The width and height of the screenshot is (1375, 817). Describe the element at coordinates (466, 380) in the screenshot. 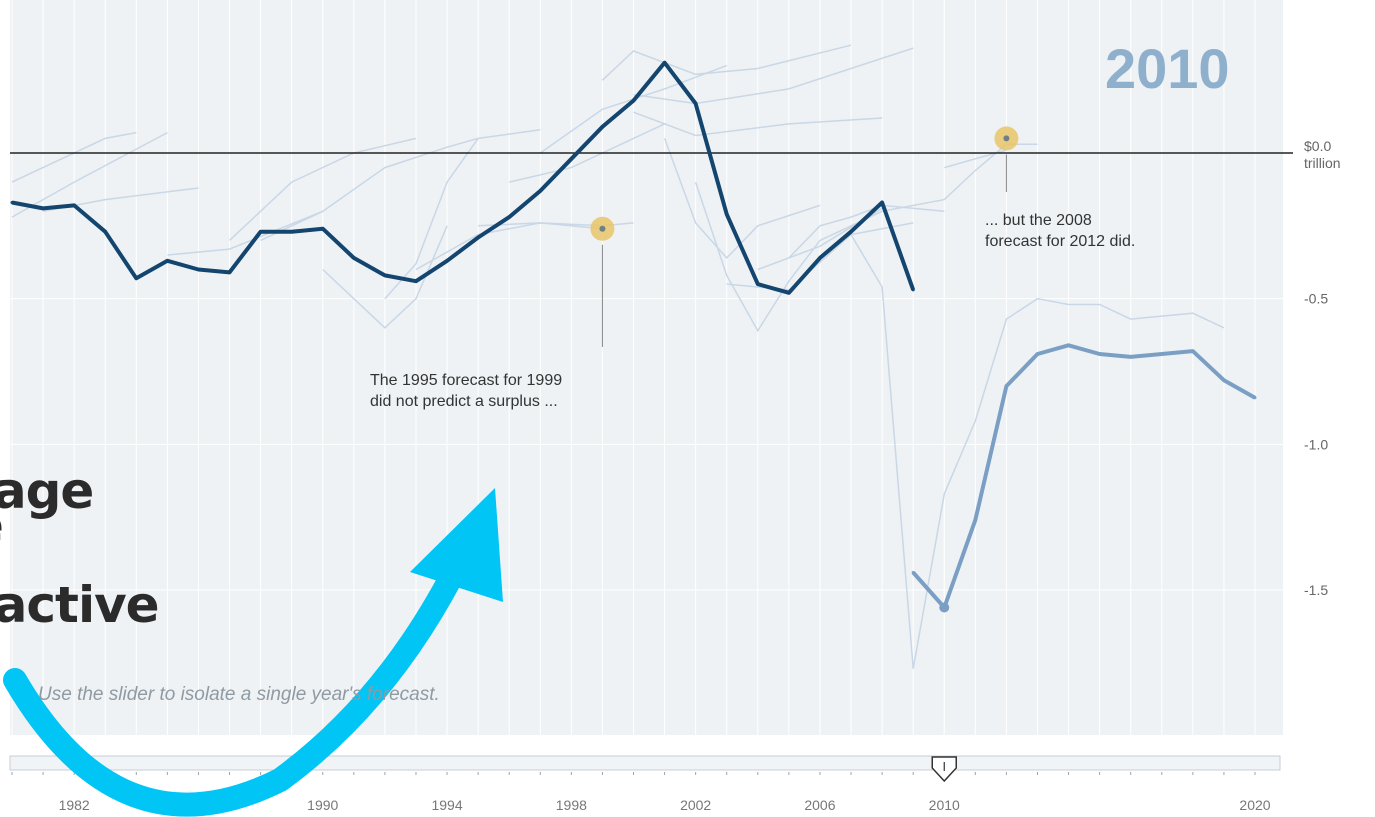

I see `annotation-1999-line1: The 1995 forecast for 1999` at that location.